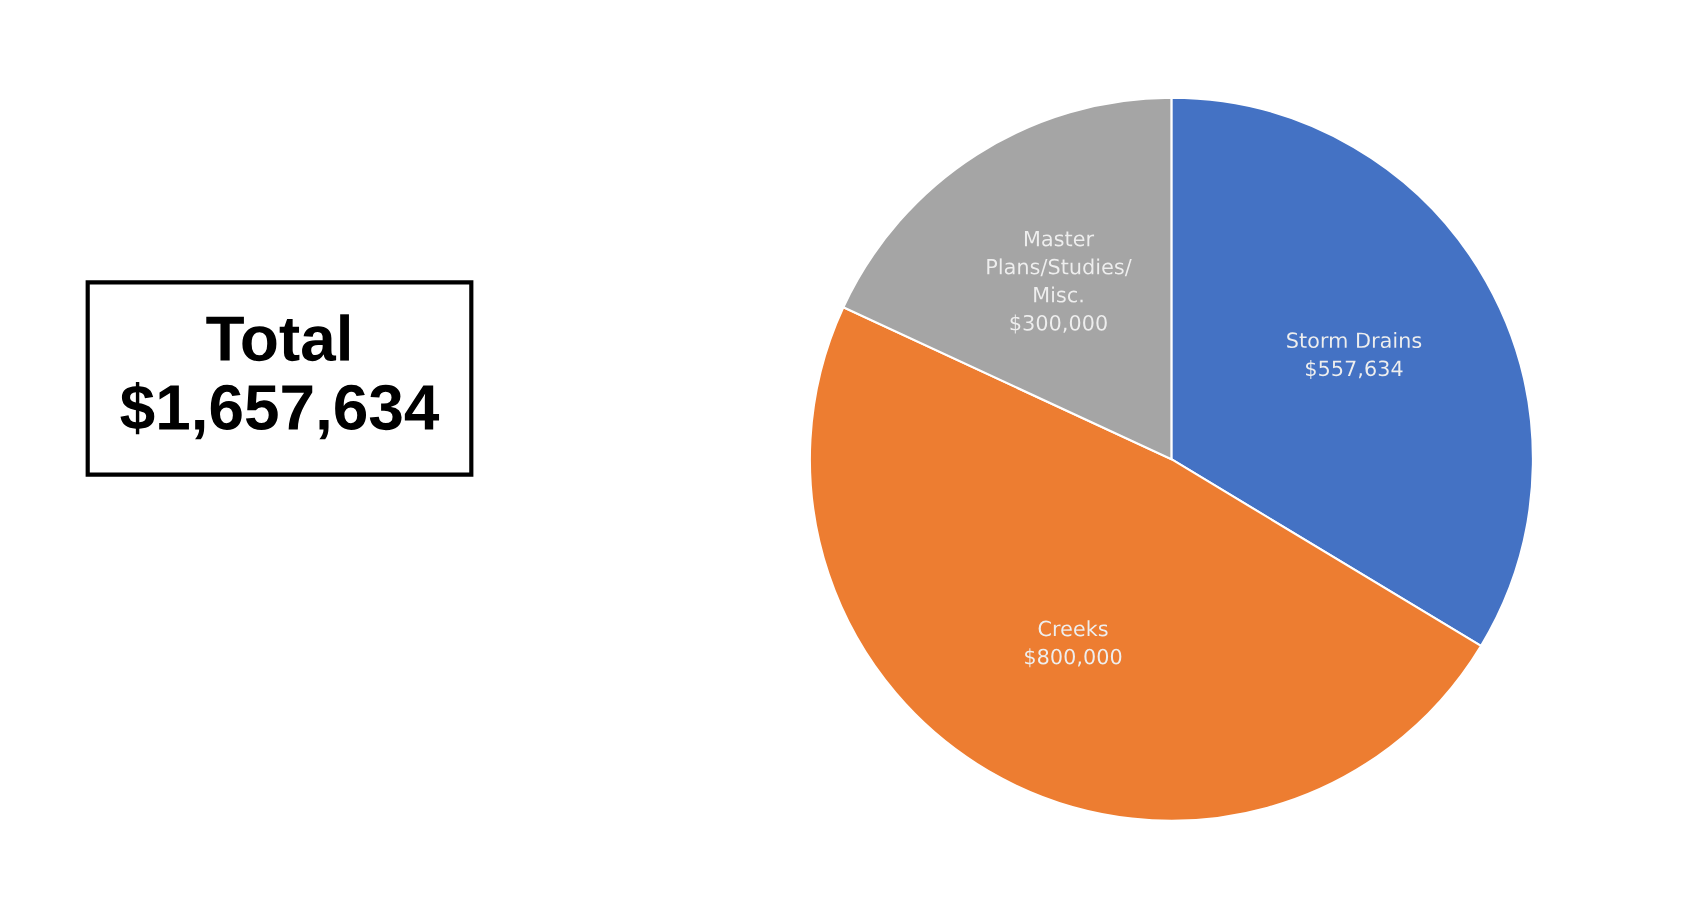  What do you see at coordinates (1354, 340) in the screenshot?
I see `slice-label: Storm Drains` at bounding box center [1354, 340].